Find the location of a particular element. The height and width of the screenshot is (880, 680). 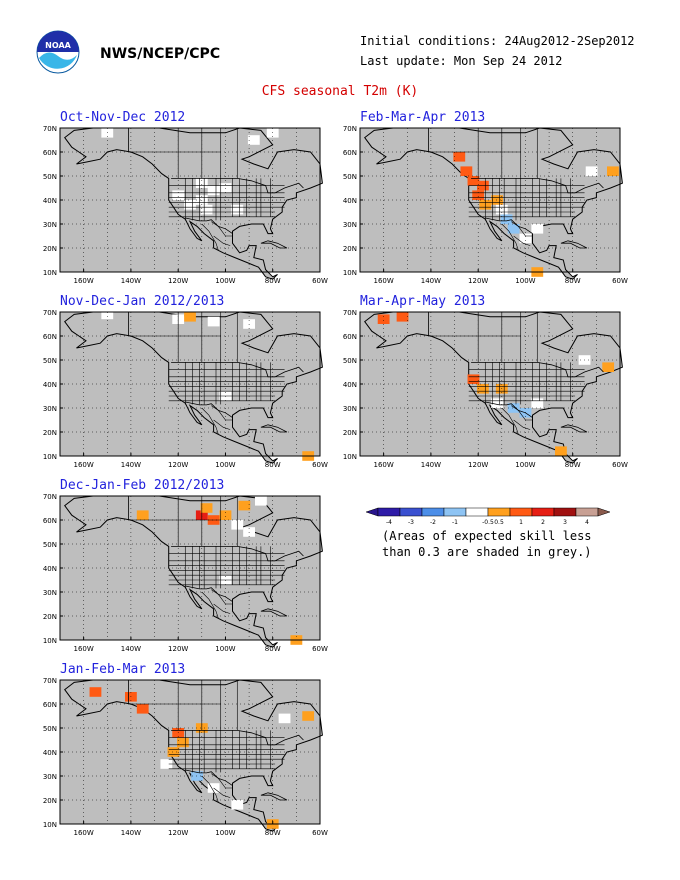

panel-title: Oct-Nov-Dec 2012 is located at coordinates (123, 117).